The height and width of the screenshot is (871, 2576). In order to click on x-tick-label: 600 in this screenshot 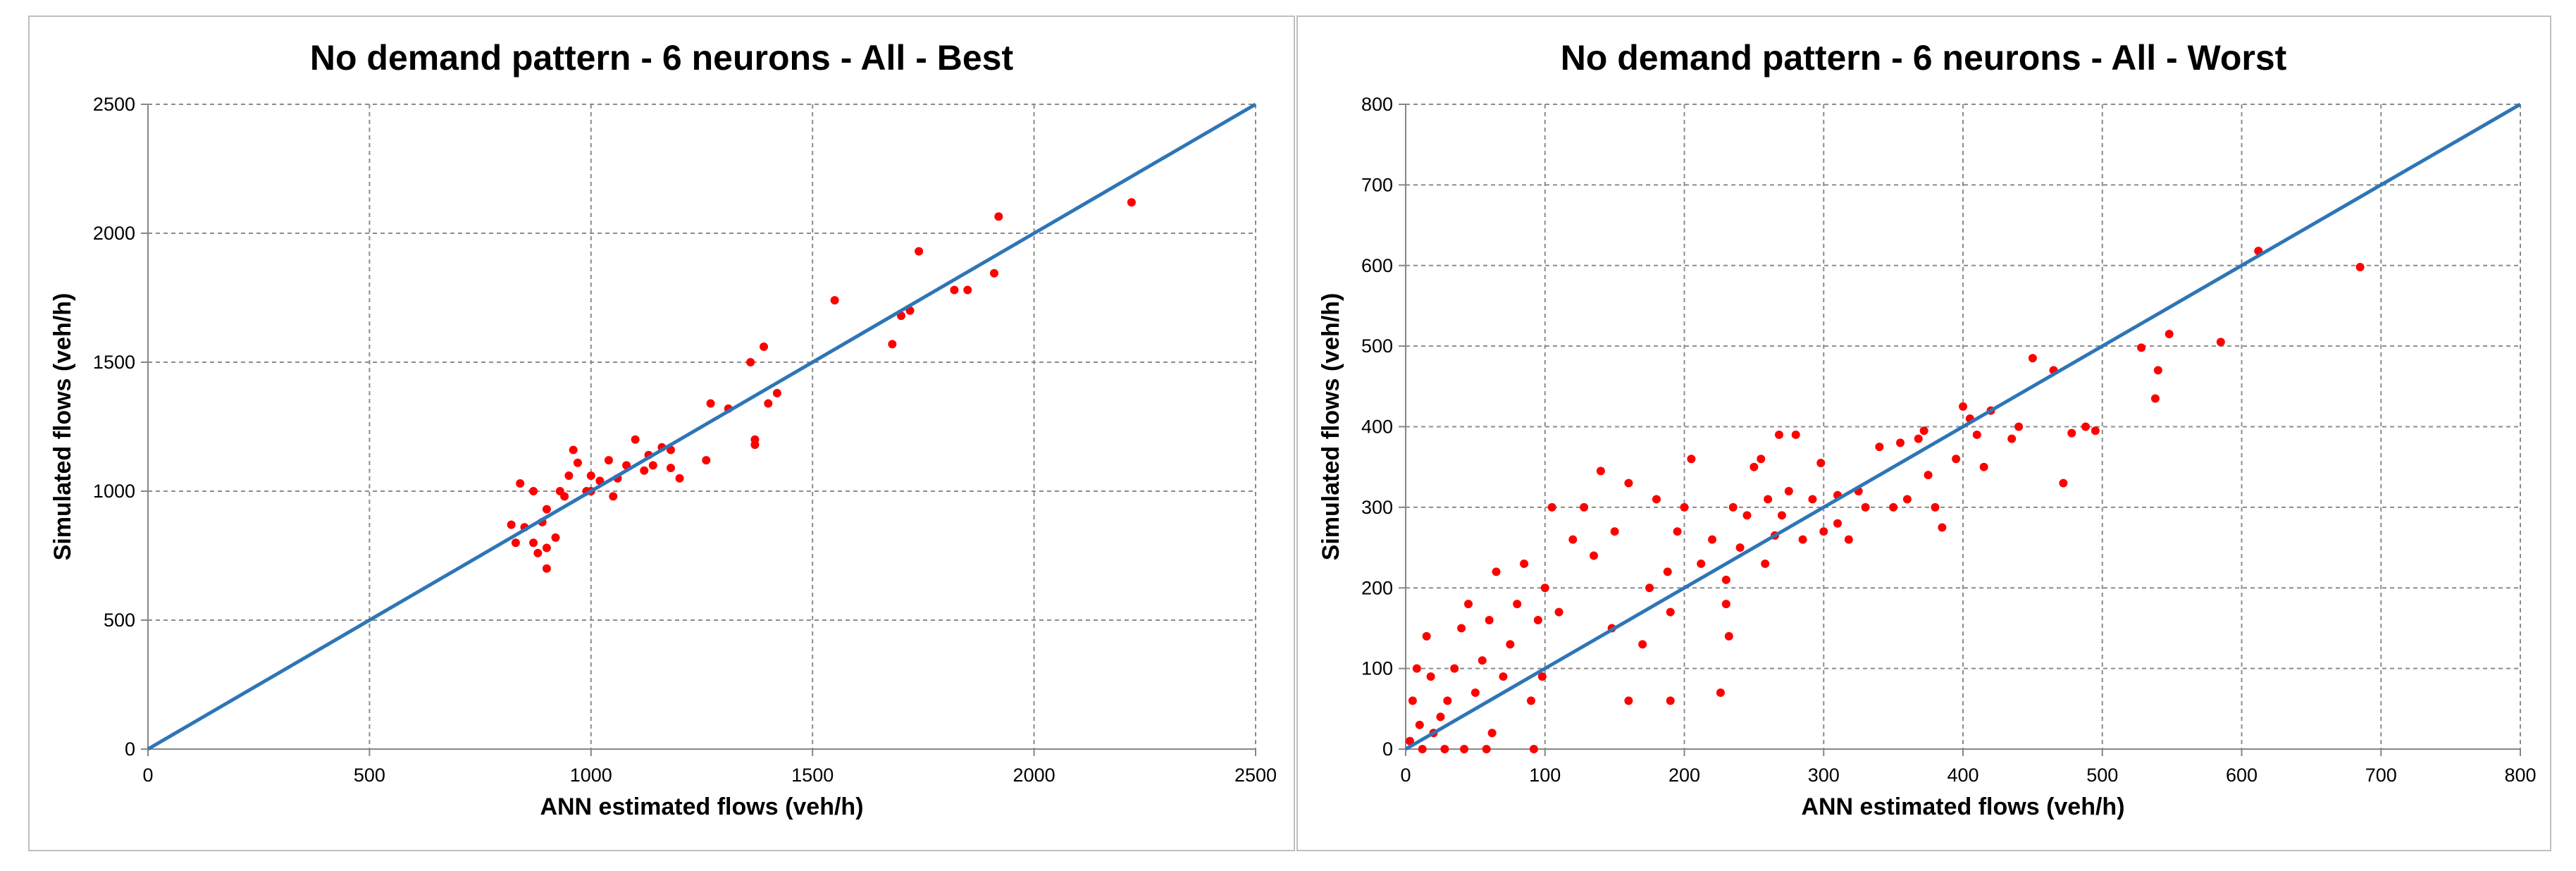, I will do `click(2242, 775)`.